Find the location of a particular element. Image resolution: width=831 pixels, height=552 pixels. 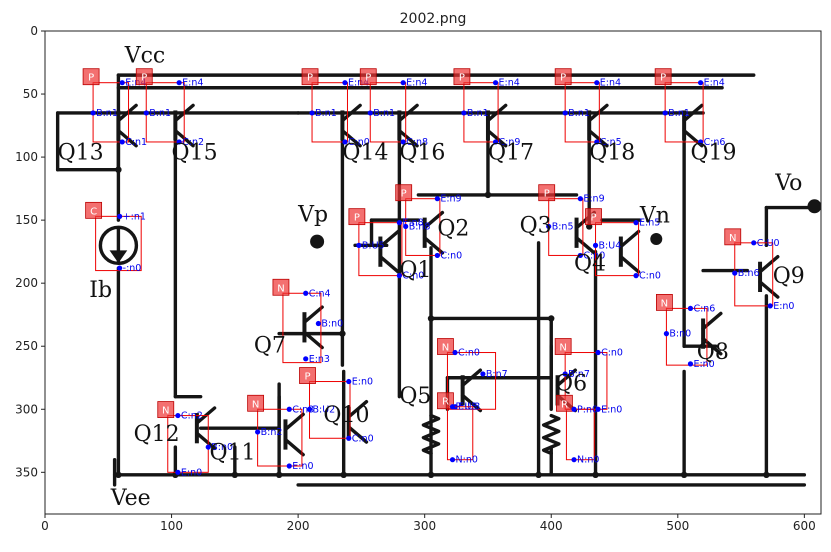

pin-label: N:n0 is located at coordinates (588, 460).